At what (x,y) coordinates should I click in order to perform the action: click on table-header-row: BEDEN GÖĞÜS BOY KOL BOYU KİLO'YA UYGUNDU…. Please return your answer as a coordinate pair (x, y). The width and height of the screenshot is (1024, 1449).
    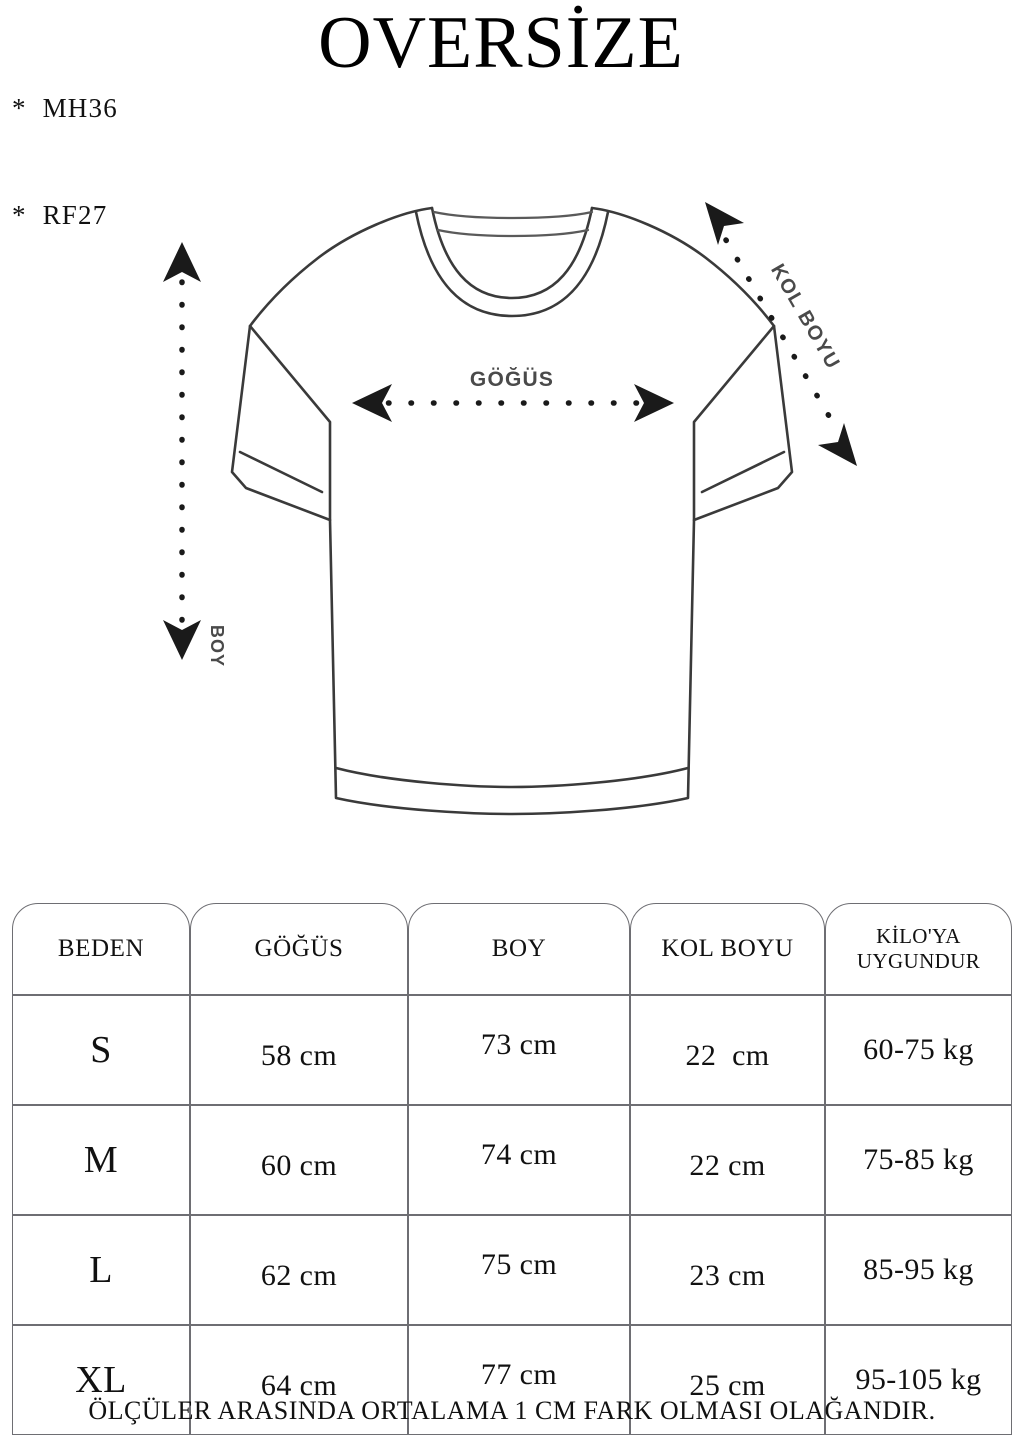
    Looking at the image, I should click on (512, 949).